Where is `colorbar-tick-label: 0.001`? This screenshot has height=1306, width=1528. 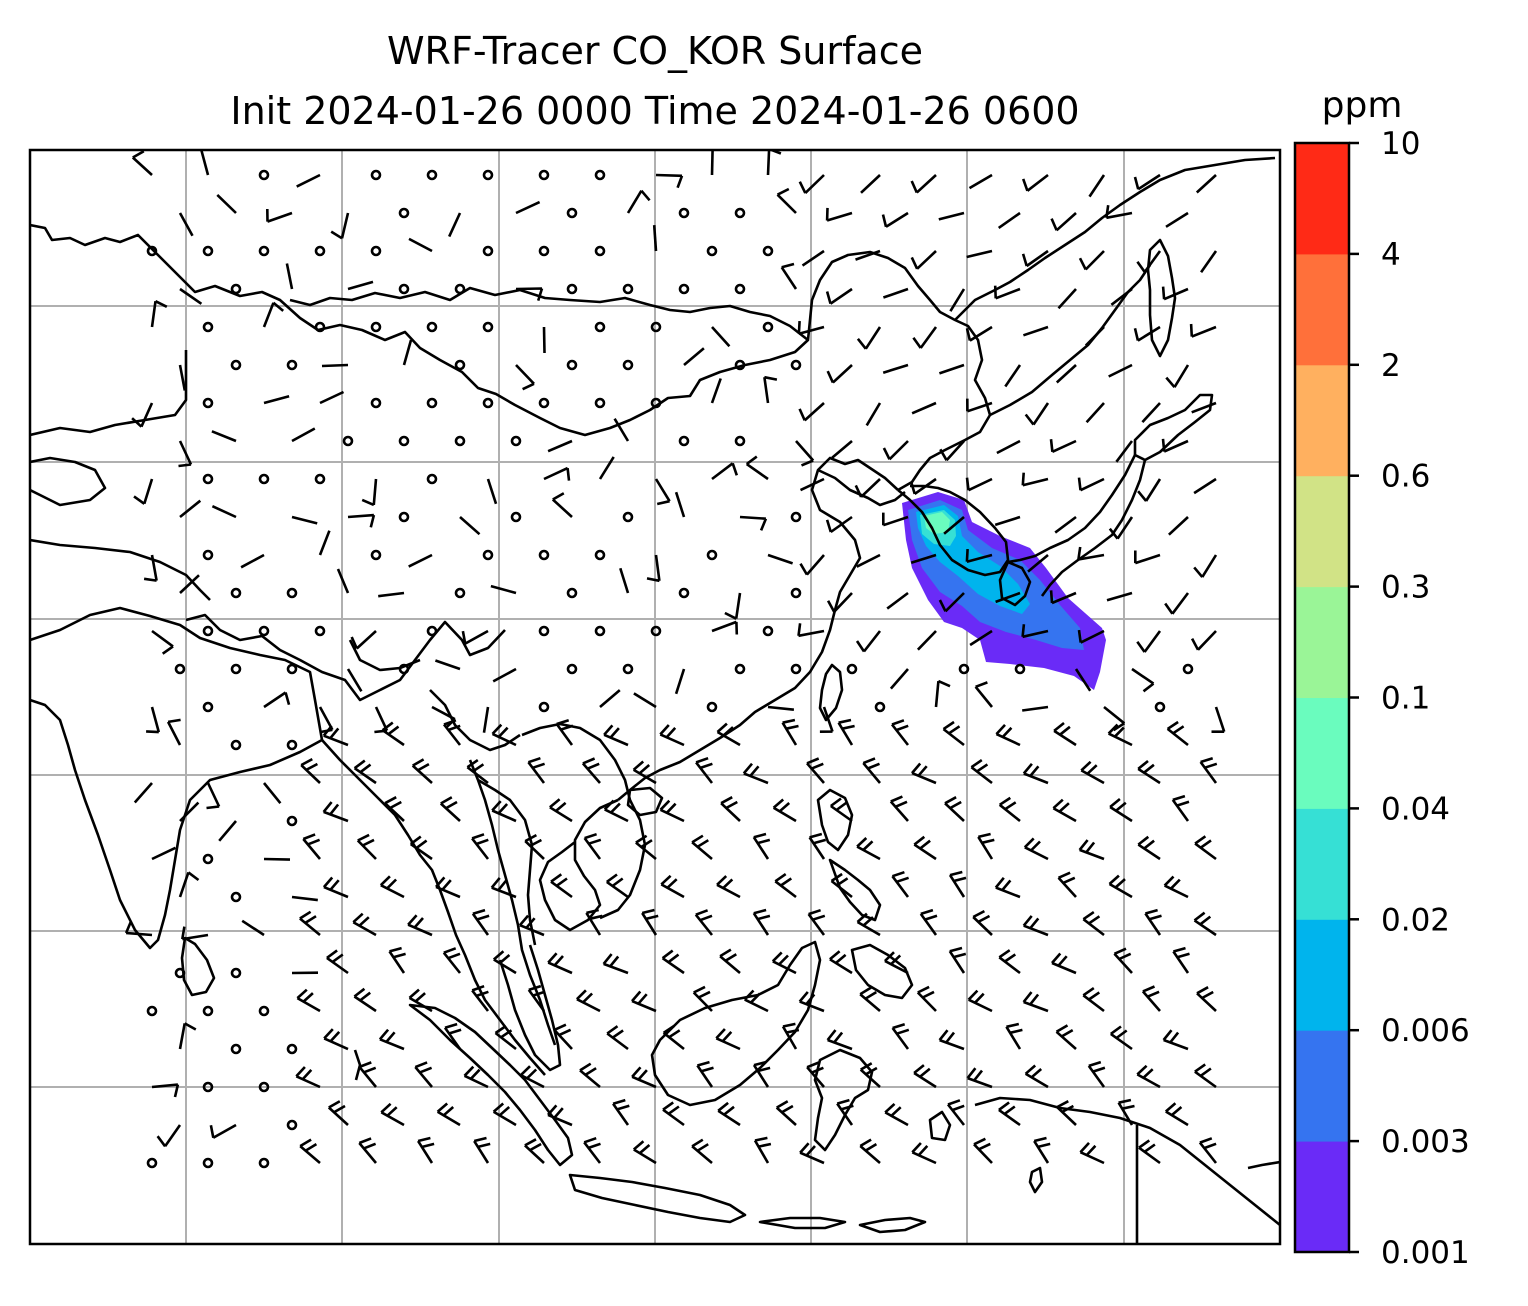
colorbar-tick-label: 0.001 is located at coordinates (1425, 1253).